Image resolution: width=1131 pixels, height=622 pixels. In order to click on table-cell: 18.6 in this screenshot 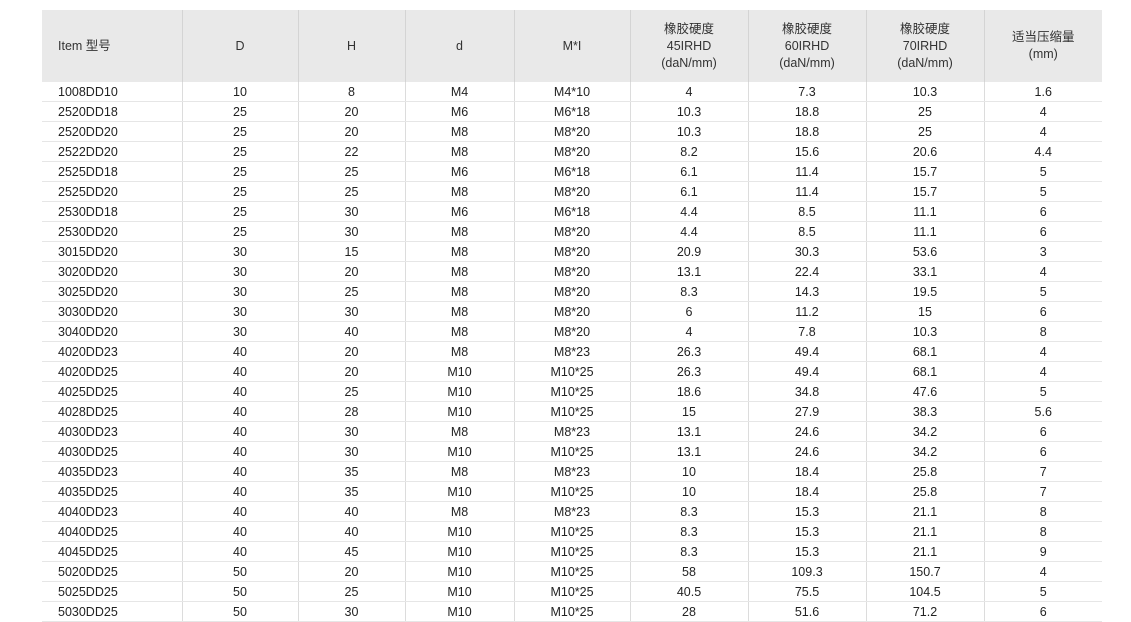, I will do `click(689, 391)`.